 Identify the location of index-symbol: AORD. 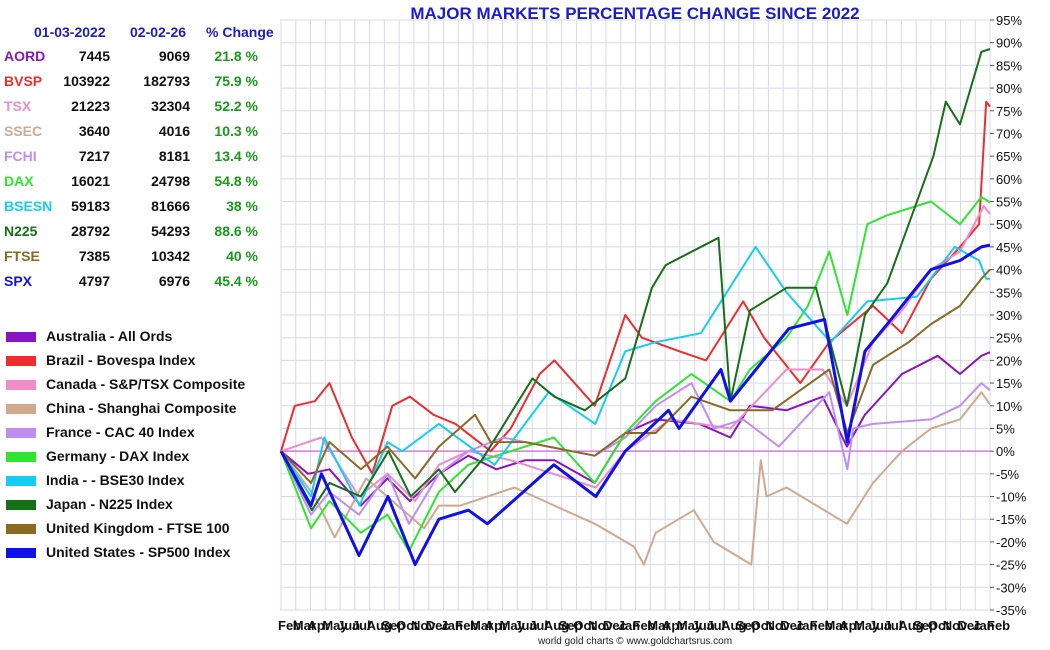
(25, 56).